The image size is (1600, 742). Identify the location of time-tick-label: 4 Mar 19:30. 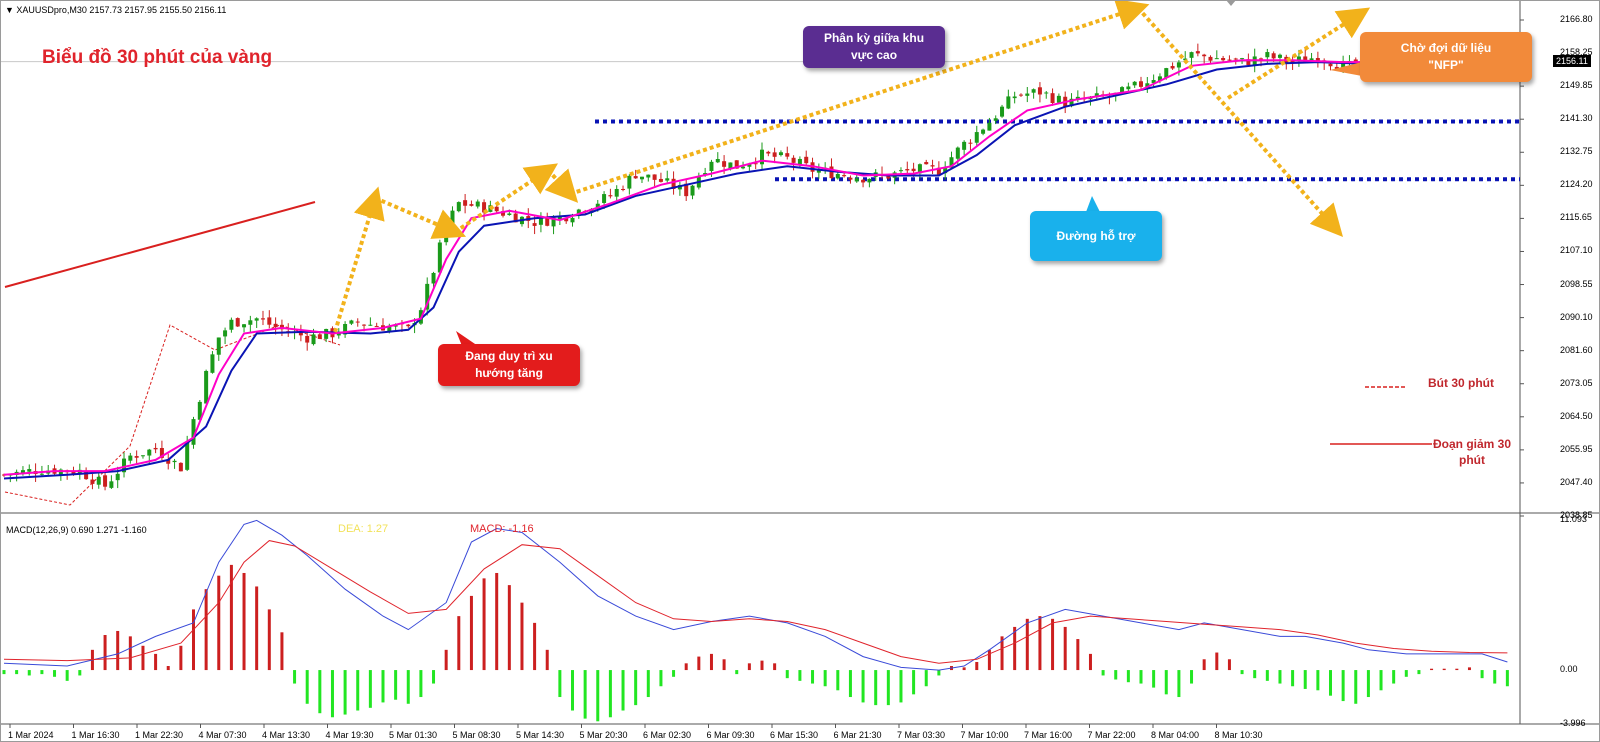
(349, 735).